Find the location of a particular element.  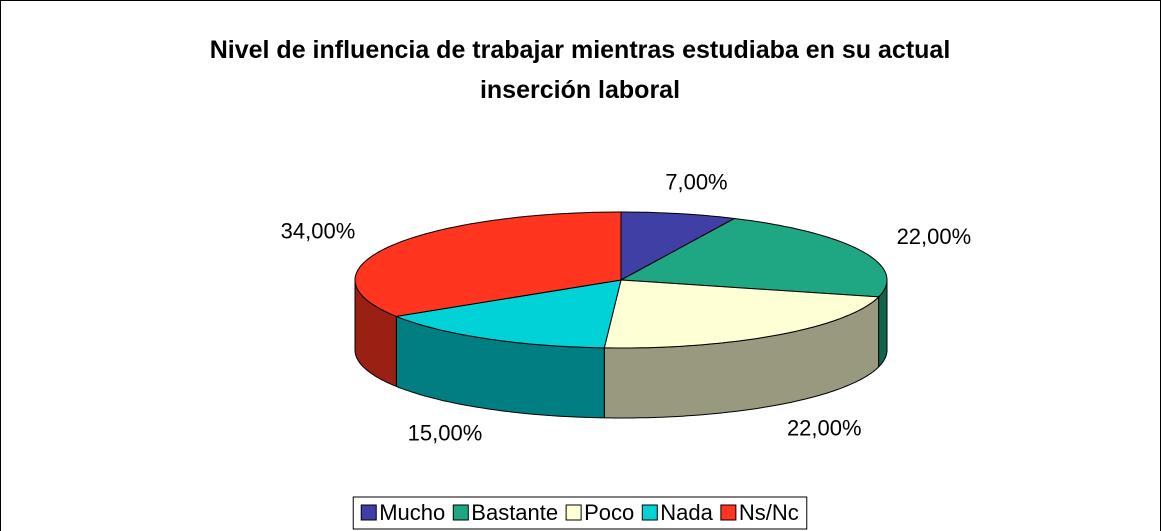

data-label: 34,00% is located at coordinates (318, 230).